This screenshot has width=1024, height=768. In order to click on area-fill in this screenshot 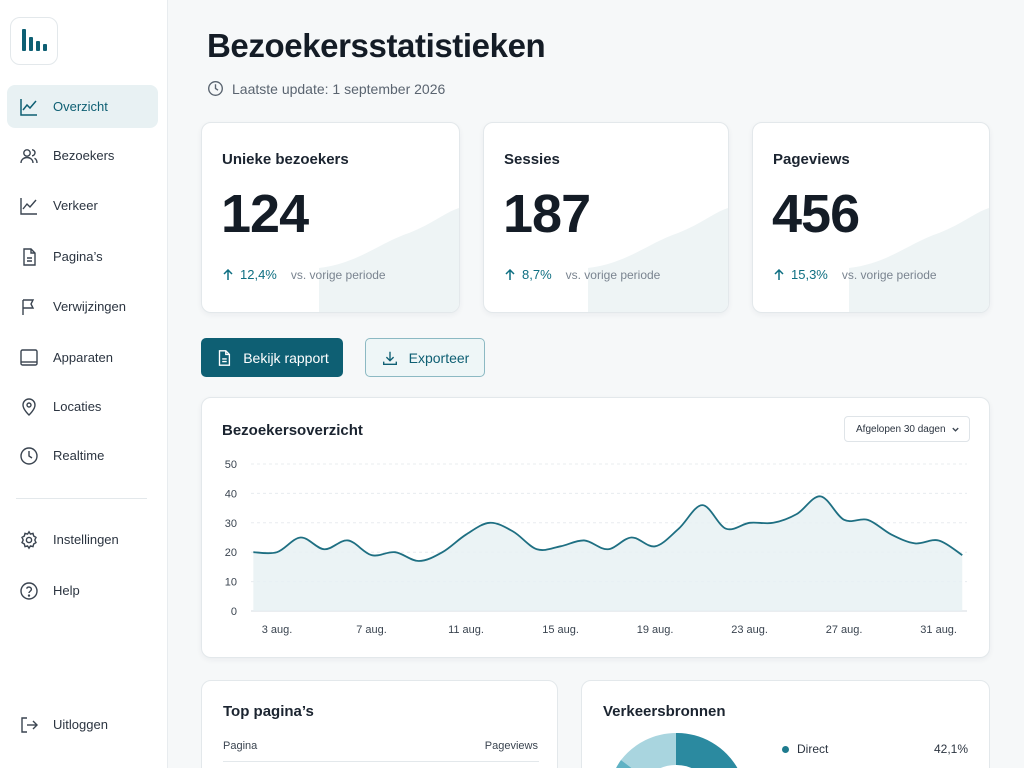, I will do `click(608, 553)`.